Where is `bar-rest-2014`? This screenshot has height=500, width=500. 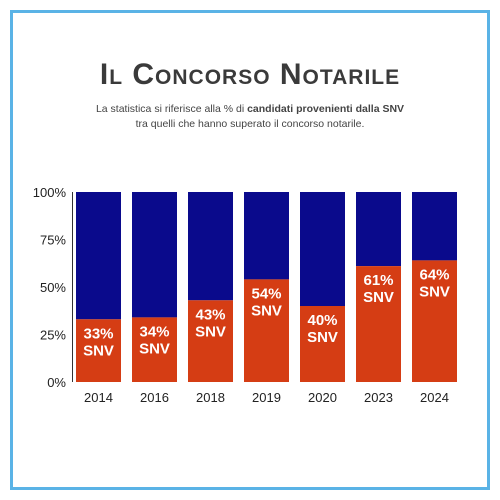 bar-rest-2014 is located at coordinates (98, 256).